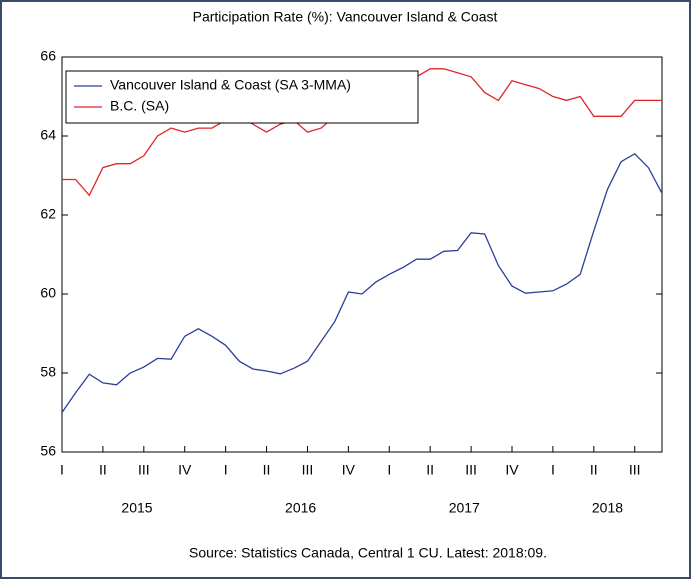  What do you see at coordinates (139, 106) in the screenshot?
I see `legend-label: B.C. (SA)` at bounding box center [139, 106].